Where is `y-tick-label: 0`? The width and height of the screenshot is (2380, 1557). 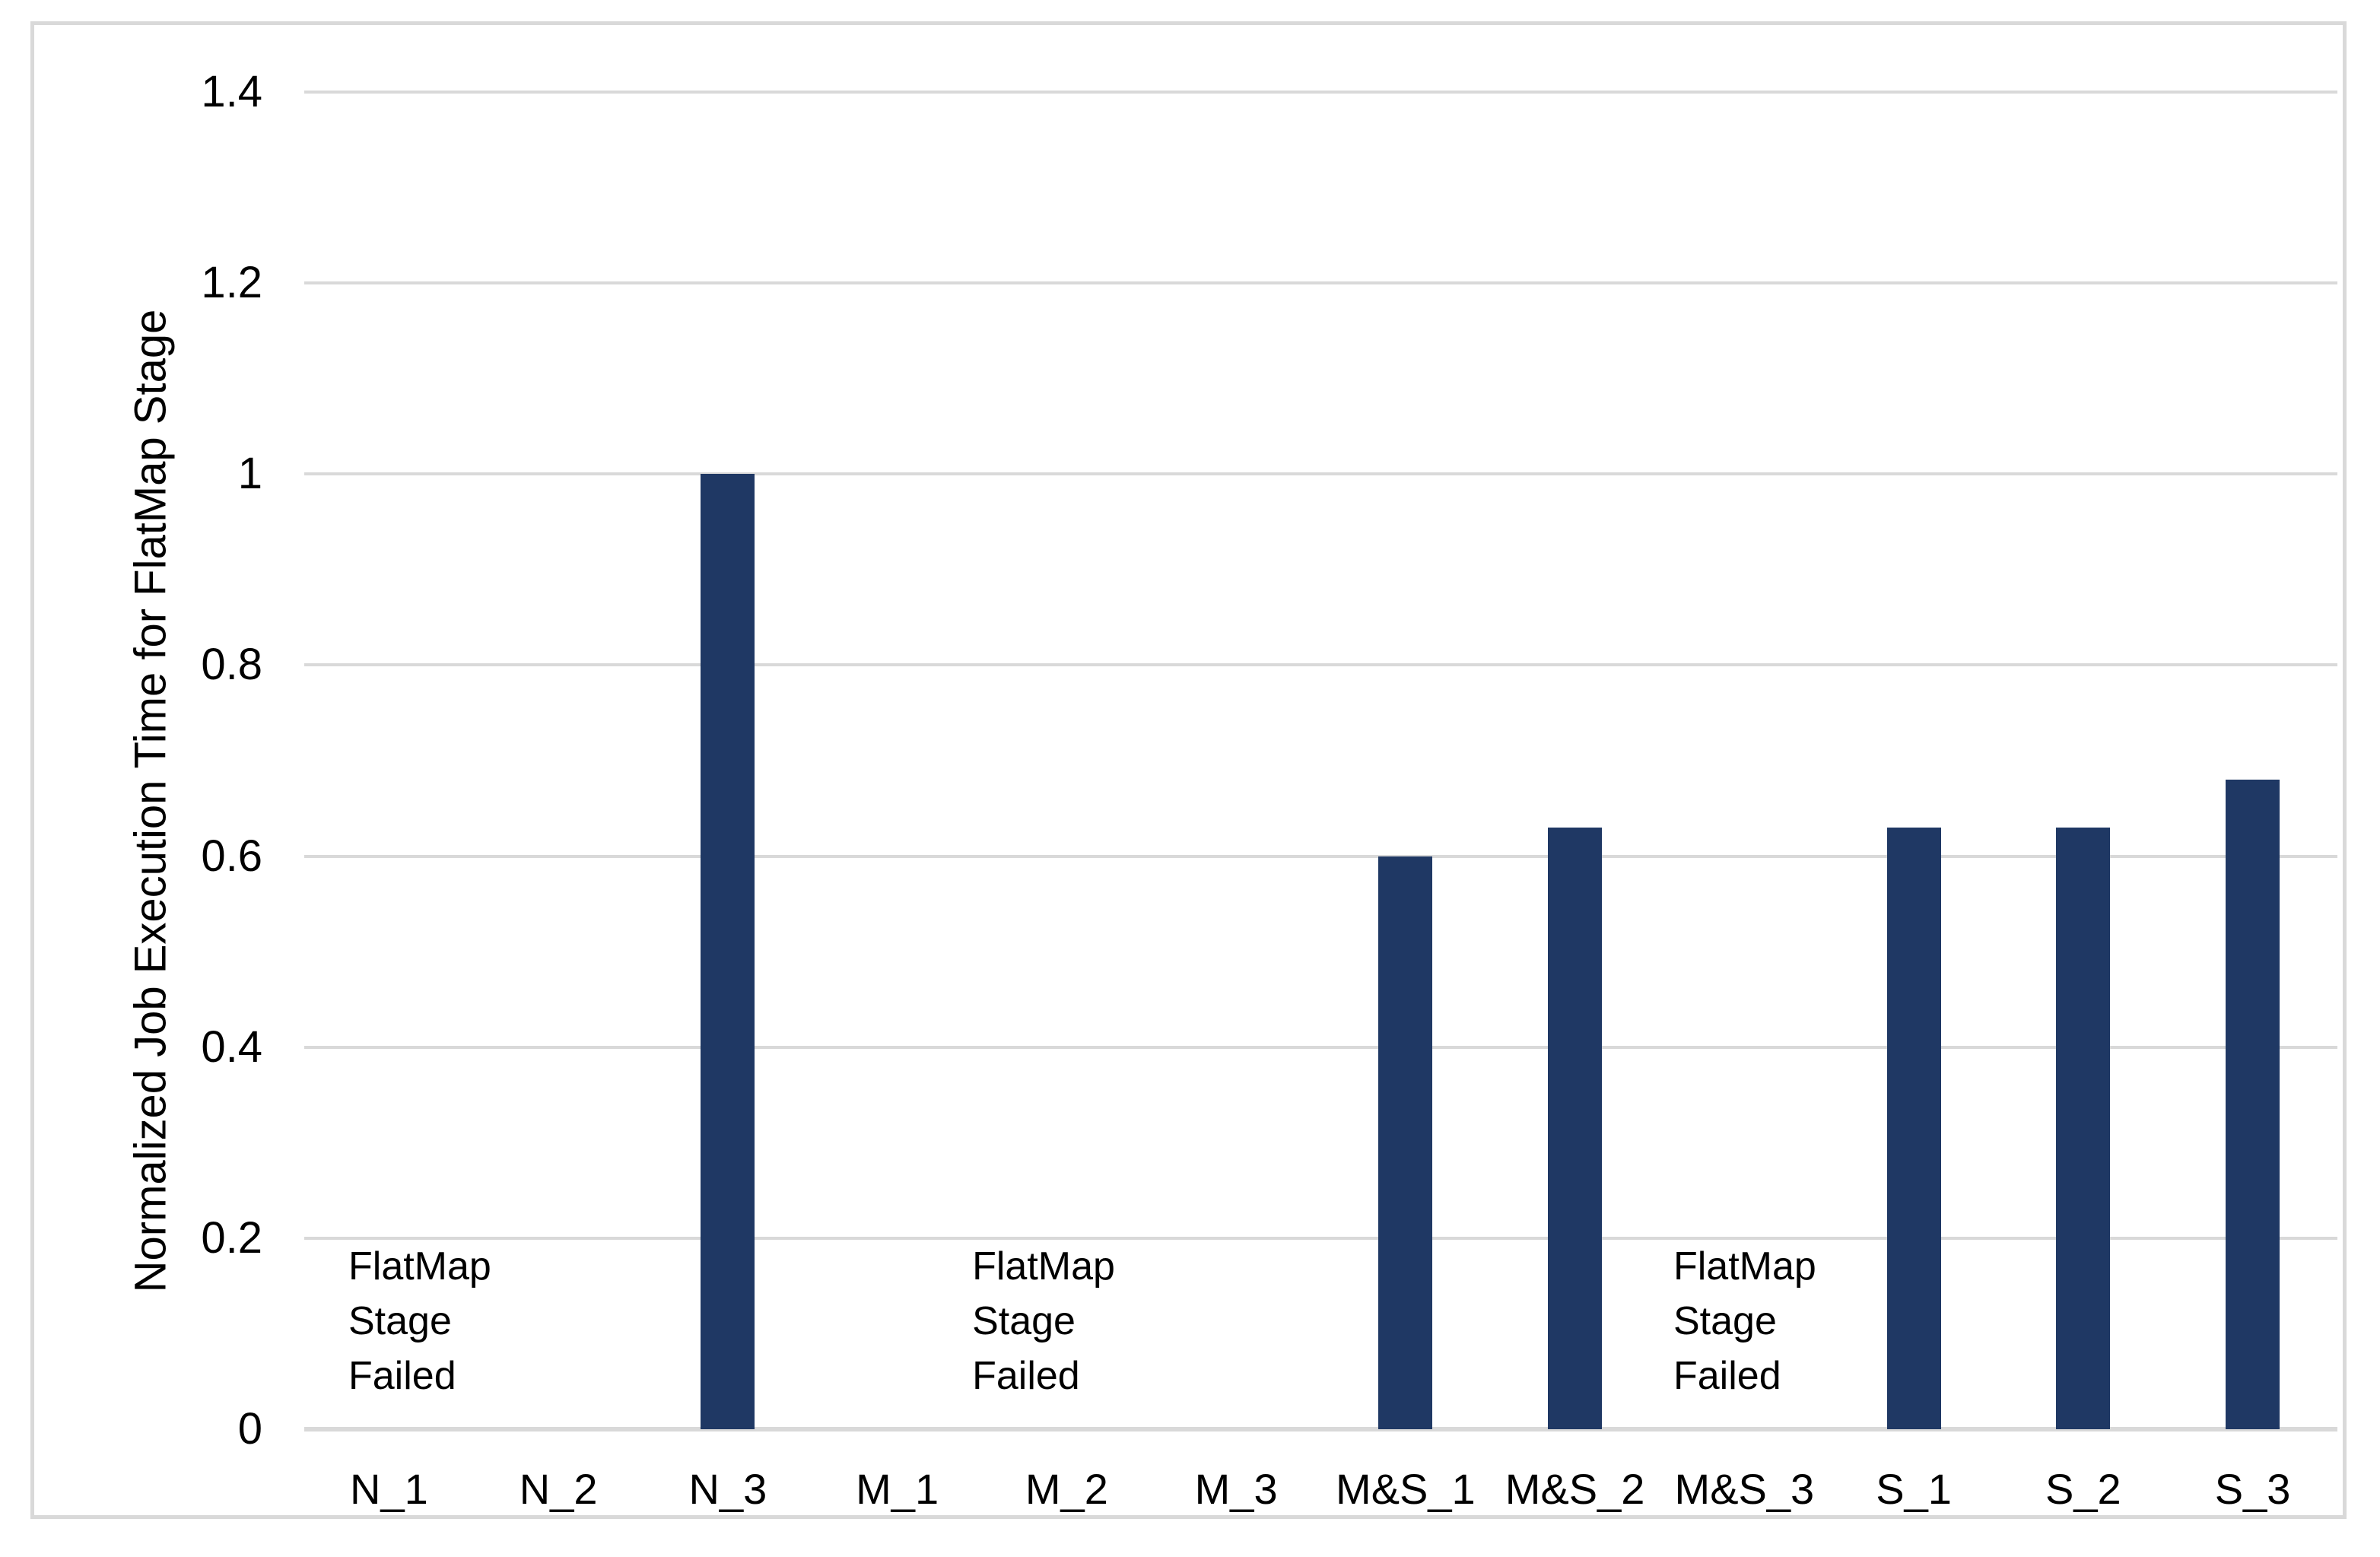
y-tick-label: 0 is located at coordinates (249, 1429).